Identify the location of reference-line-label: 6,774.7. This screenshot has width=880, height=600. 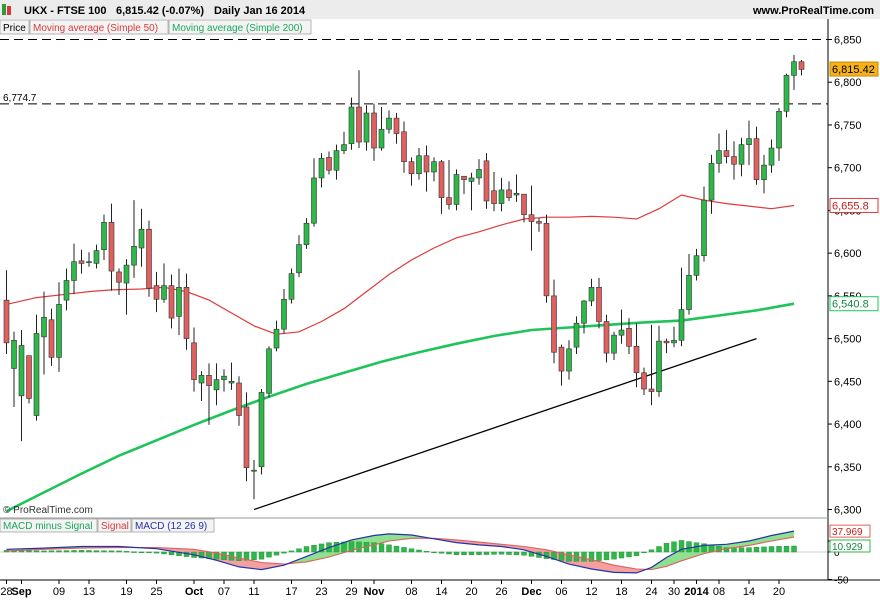
(20, 98).